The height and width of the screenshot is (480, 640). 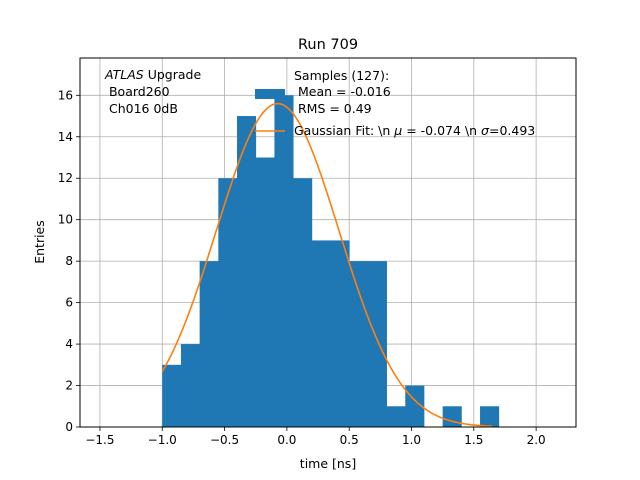 I want to click on legend-samples-line-2: Mean = -0.016, so click(x=342, y=91).